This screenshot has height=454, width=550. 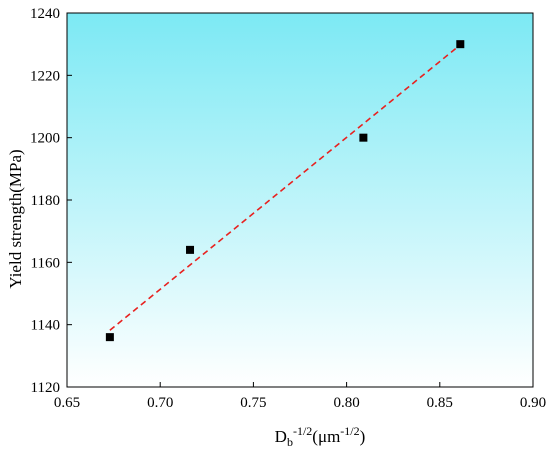 I want to click on y-tick-label: 1220, so click(x=45, y=76).